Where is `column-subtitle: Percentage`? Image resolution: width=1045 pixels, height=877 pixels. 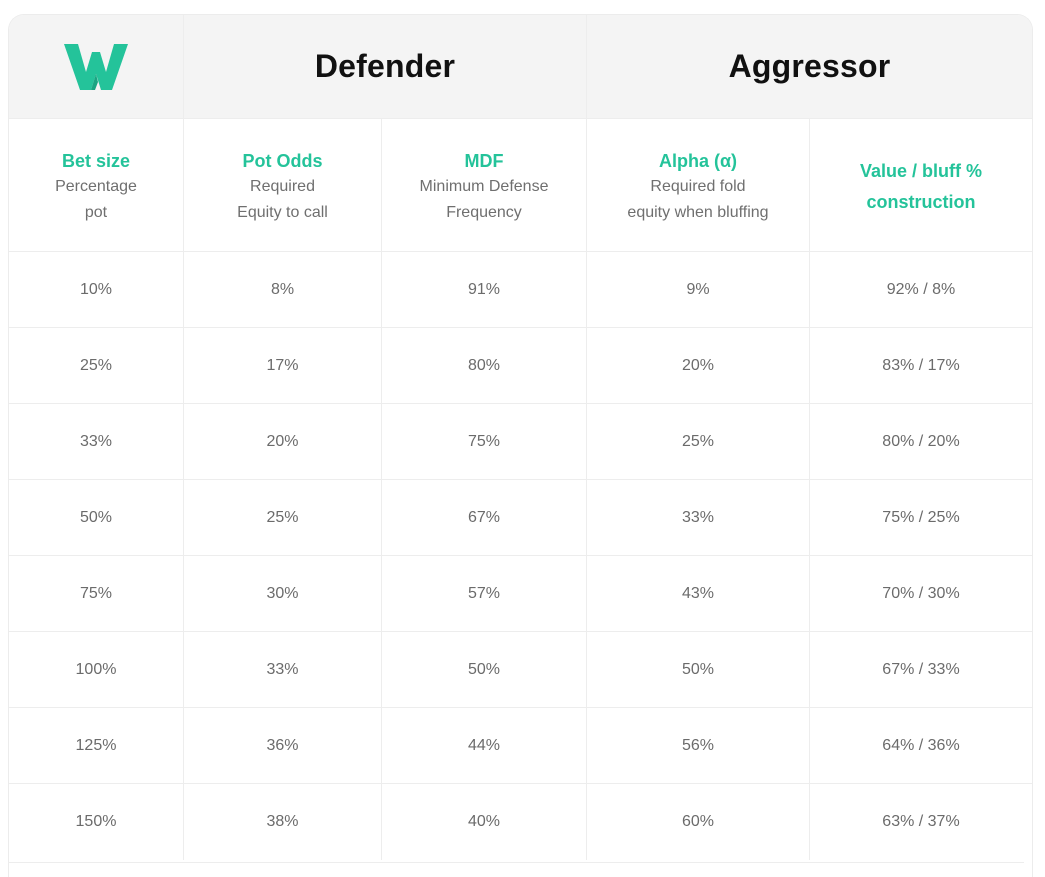 column-subtitle: Percentage is located at coordinates (96, 186).